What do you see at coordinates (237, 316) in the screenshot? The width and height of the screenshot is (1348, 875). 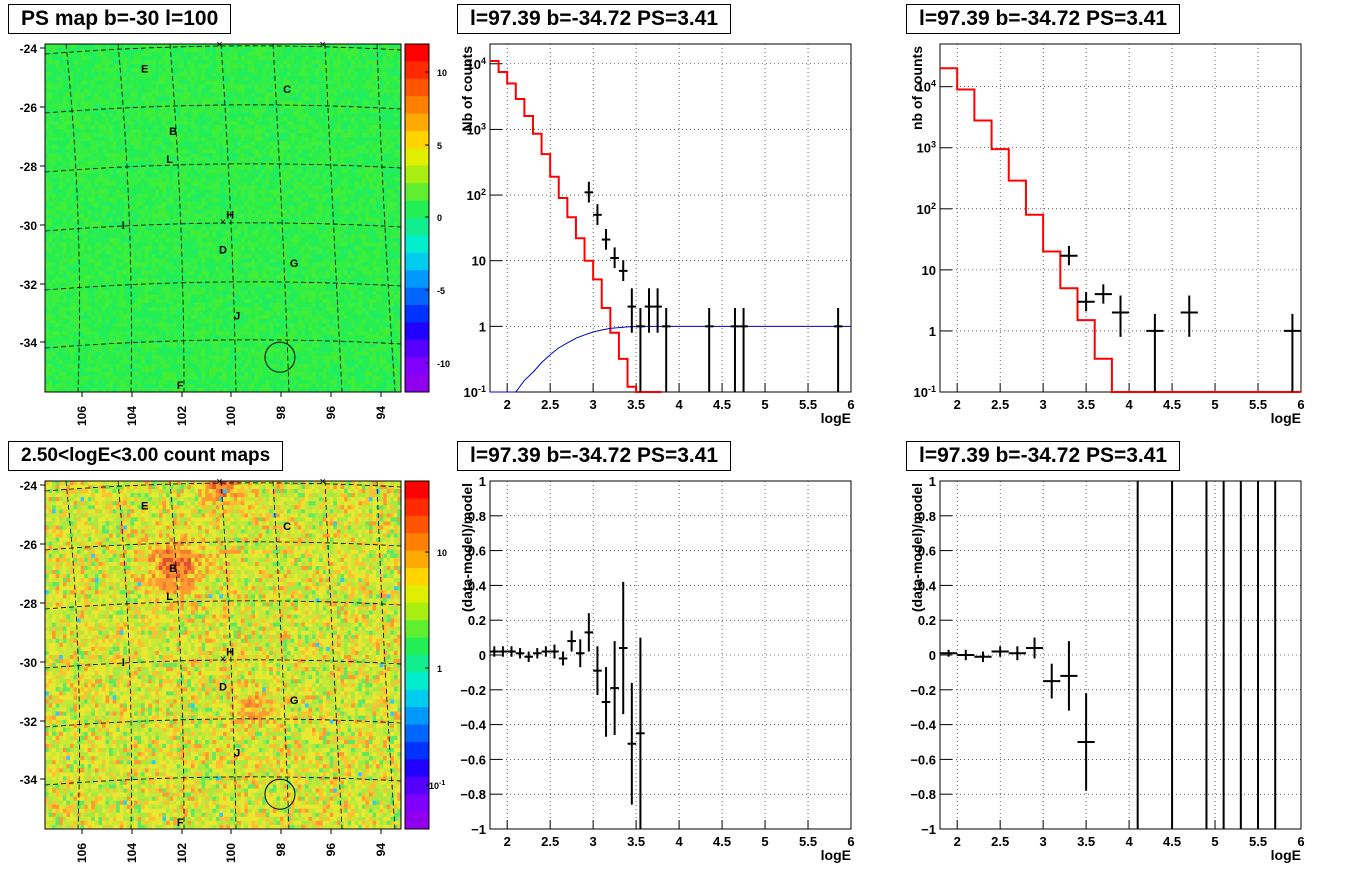 I see `ps-source-label: J` at bounding box center [237, 316].